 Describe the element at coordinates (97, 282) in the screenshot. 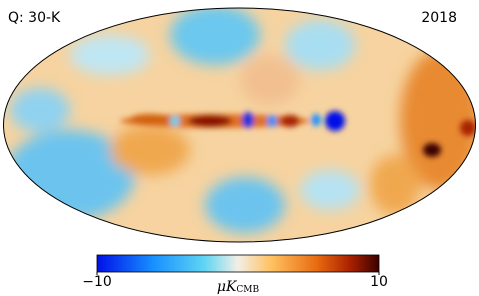

I see `colorbar-tick-label: −10` at that location.